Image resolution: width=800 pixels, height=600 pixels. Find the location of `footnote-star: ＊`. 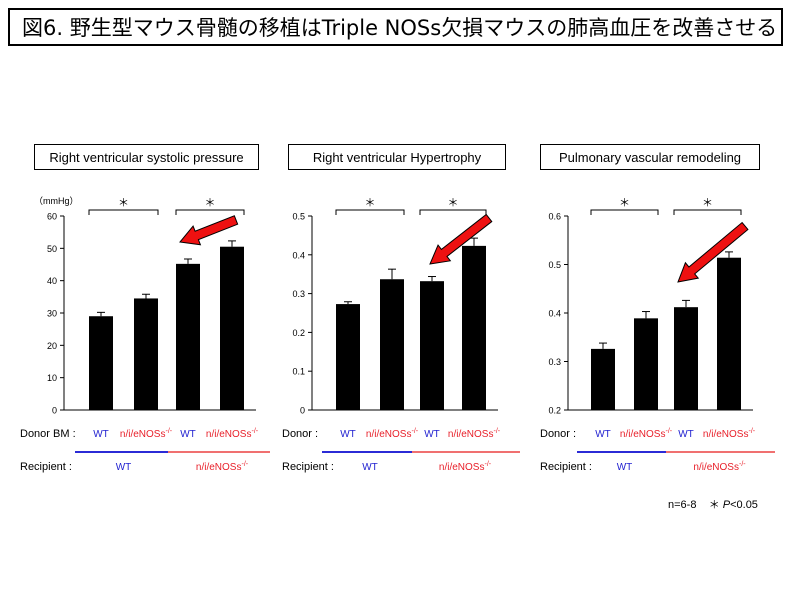

footnote-star: ＊ is located at coordinates (714, 505).